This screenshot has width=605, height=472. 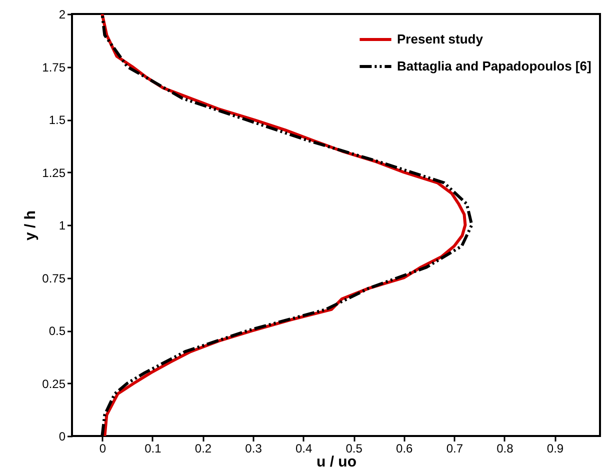 What do you see at coordinates (54, 278) in the screenshot?
I see `y-tick-label: 0.75` at bounding box center [54, 278].